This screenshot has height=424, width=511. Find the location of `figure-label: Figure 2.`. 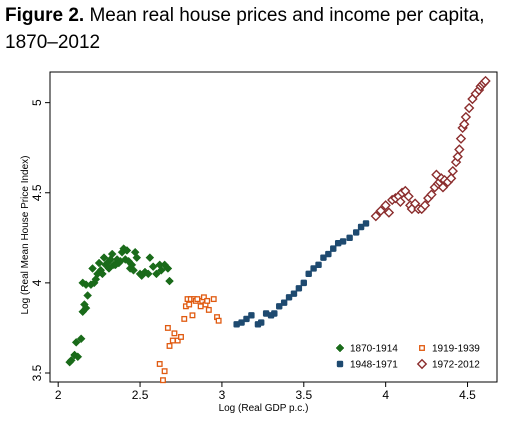

figure-label: Figure 2. is located at coordinates (45, 15).